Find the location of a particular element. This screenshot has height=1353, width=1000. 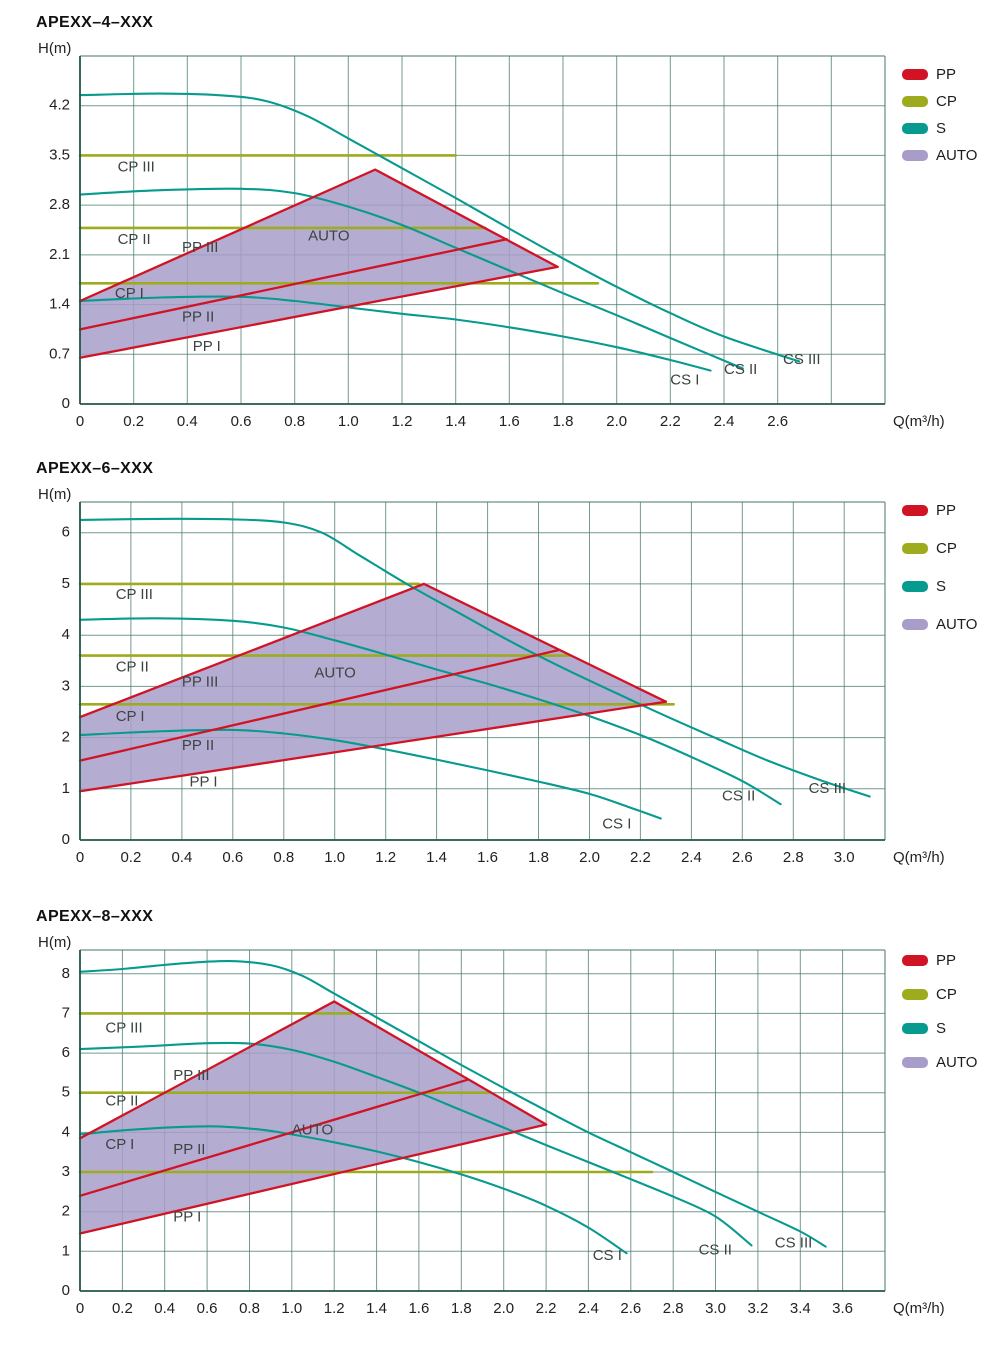

chart-title: APEXX–8–XXX is located at coordinates (95, 916).